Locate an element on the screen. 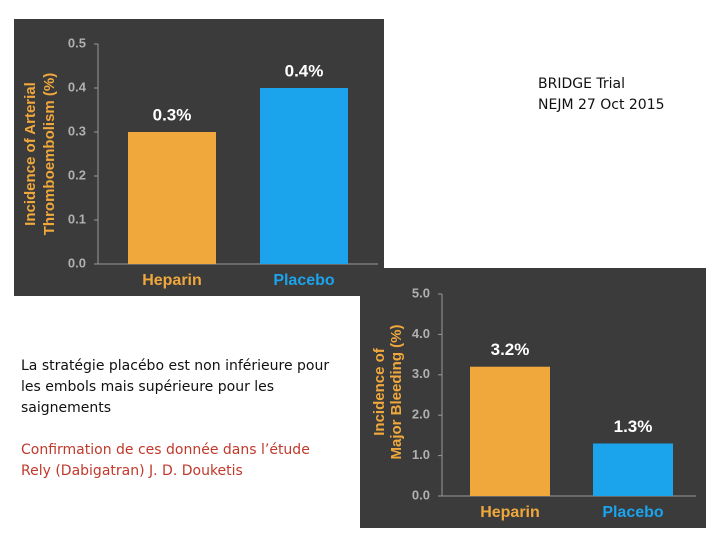  y-tick-label: 0.2 is located at coordinates (77, 174).